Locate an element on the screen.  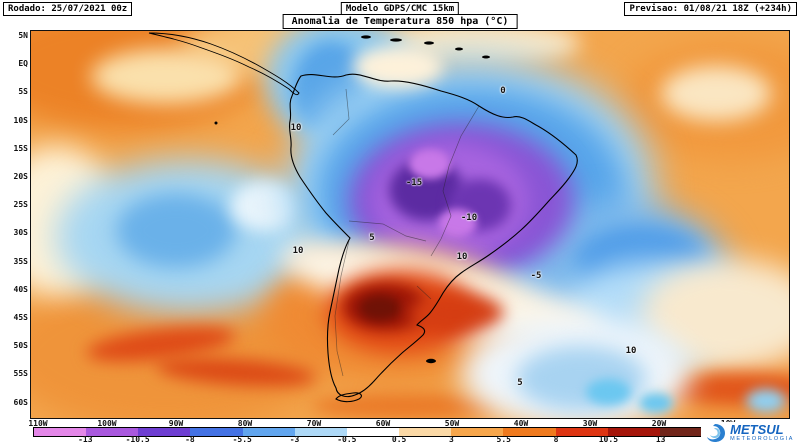
colorbar-tick-label: -13 is located at coordinates (85, 439).